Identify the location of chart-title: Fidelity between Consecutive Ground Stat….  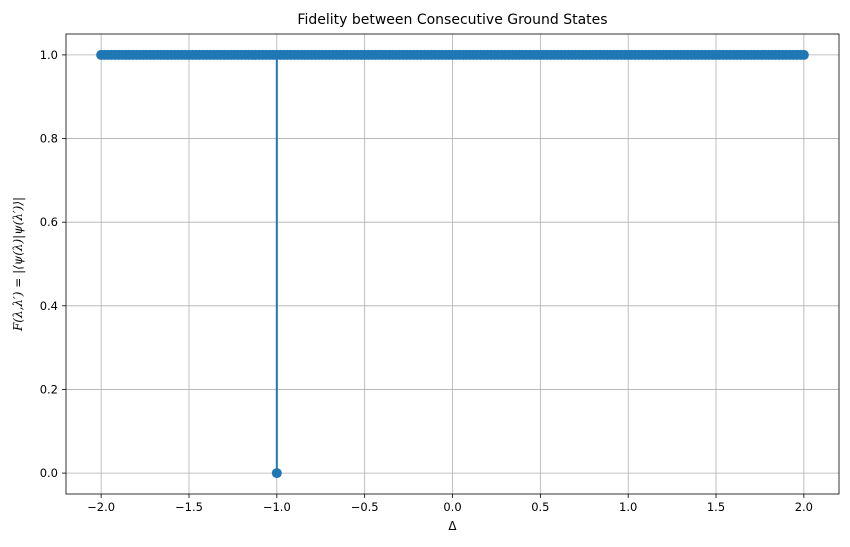
(452, 20).